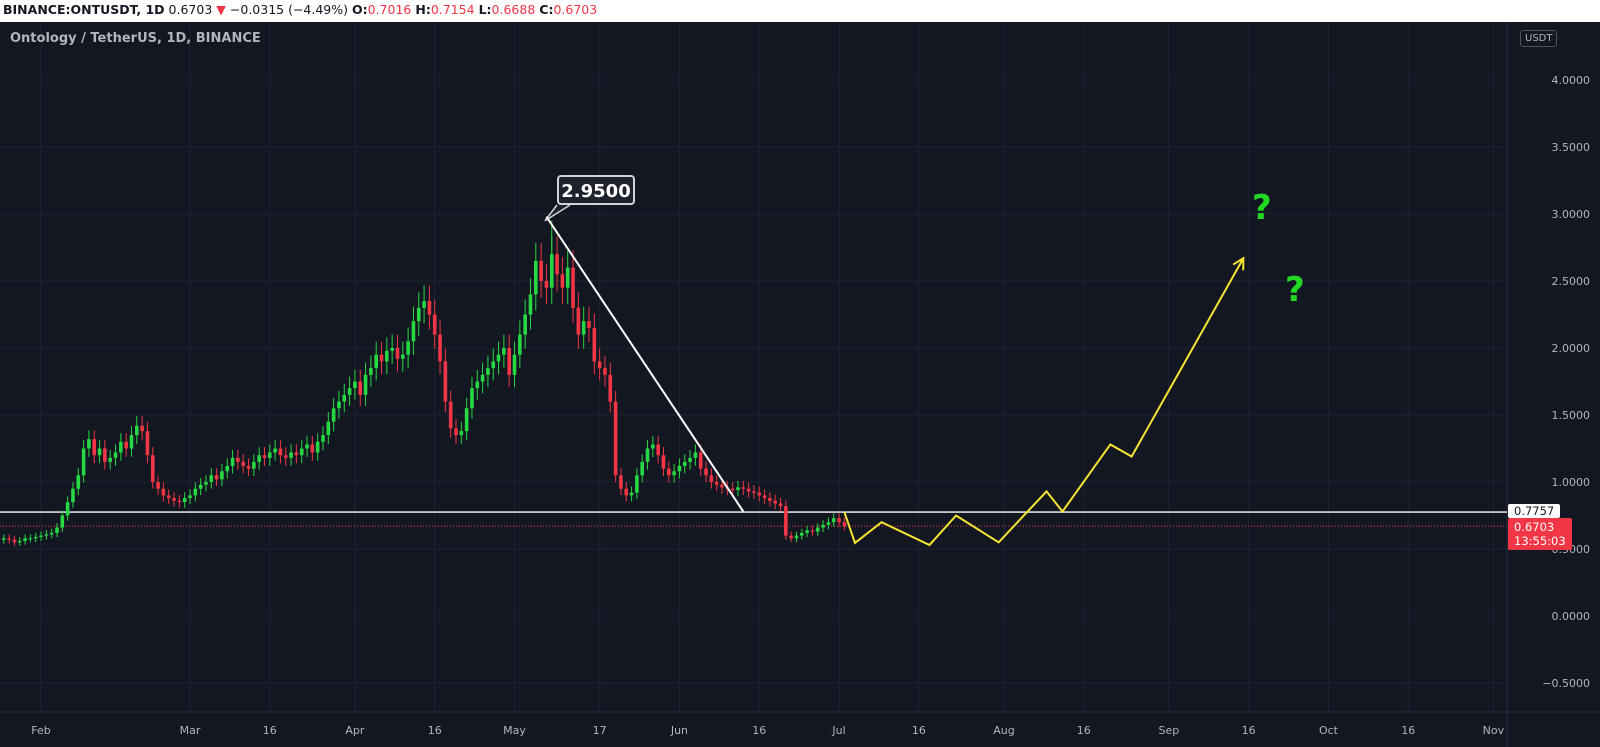 Image resolution: width=1600 pixels, height=747 pixels. Describe the element at coordinates (289, 9) in the screenshot. I see `price-change: −0.0315 (−4.49%)` at that location.